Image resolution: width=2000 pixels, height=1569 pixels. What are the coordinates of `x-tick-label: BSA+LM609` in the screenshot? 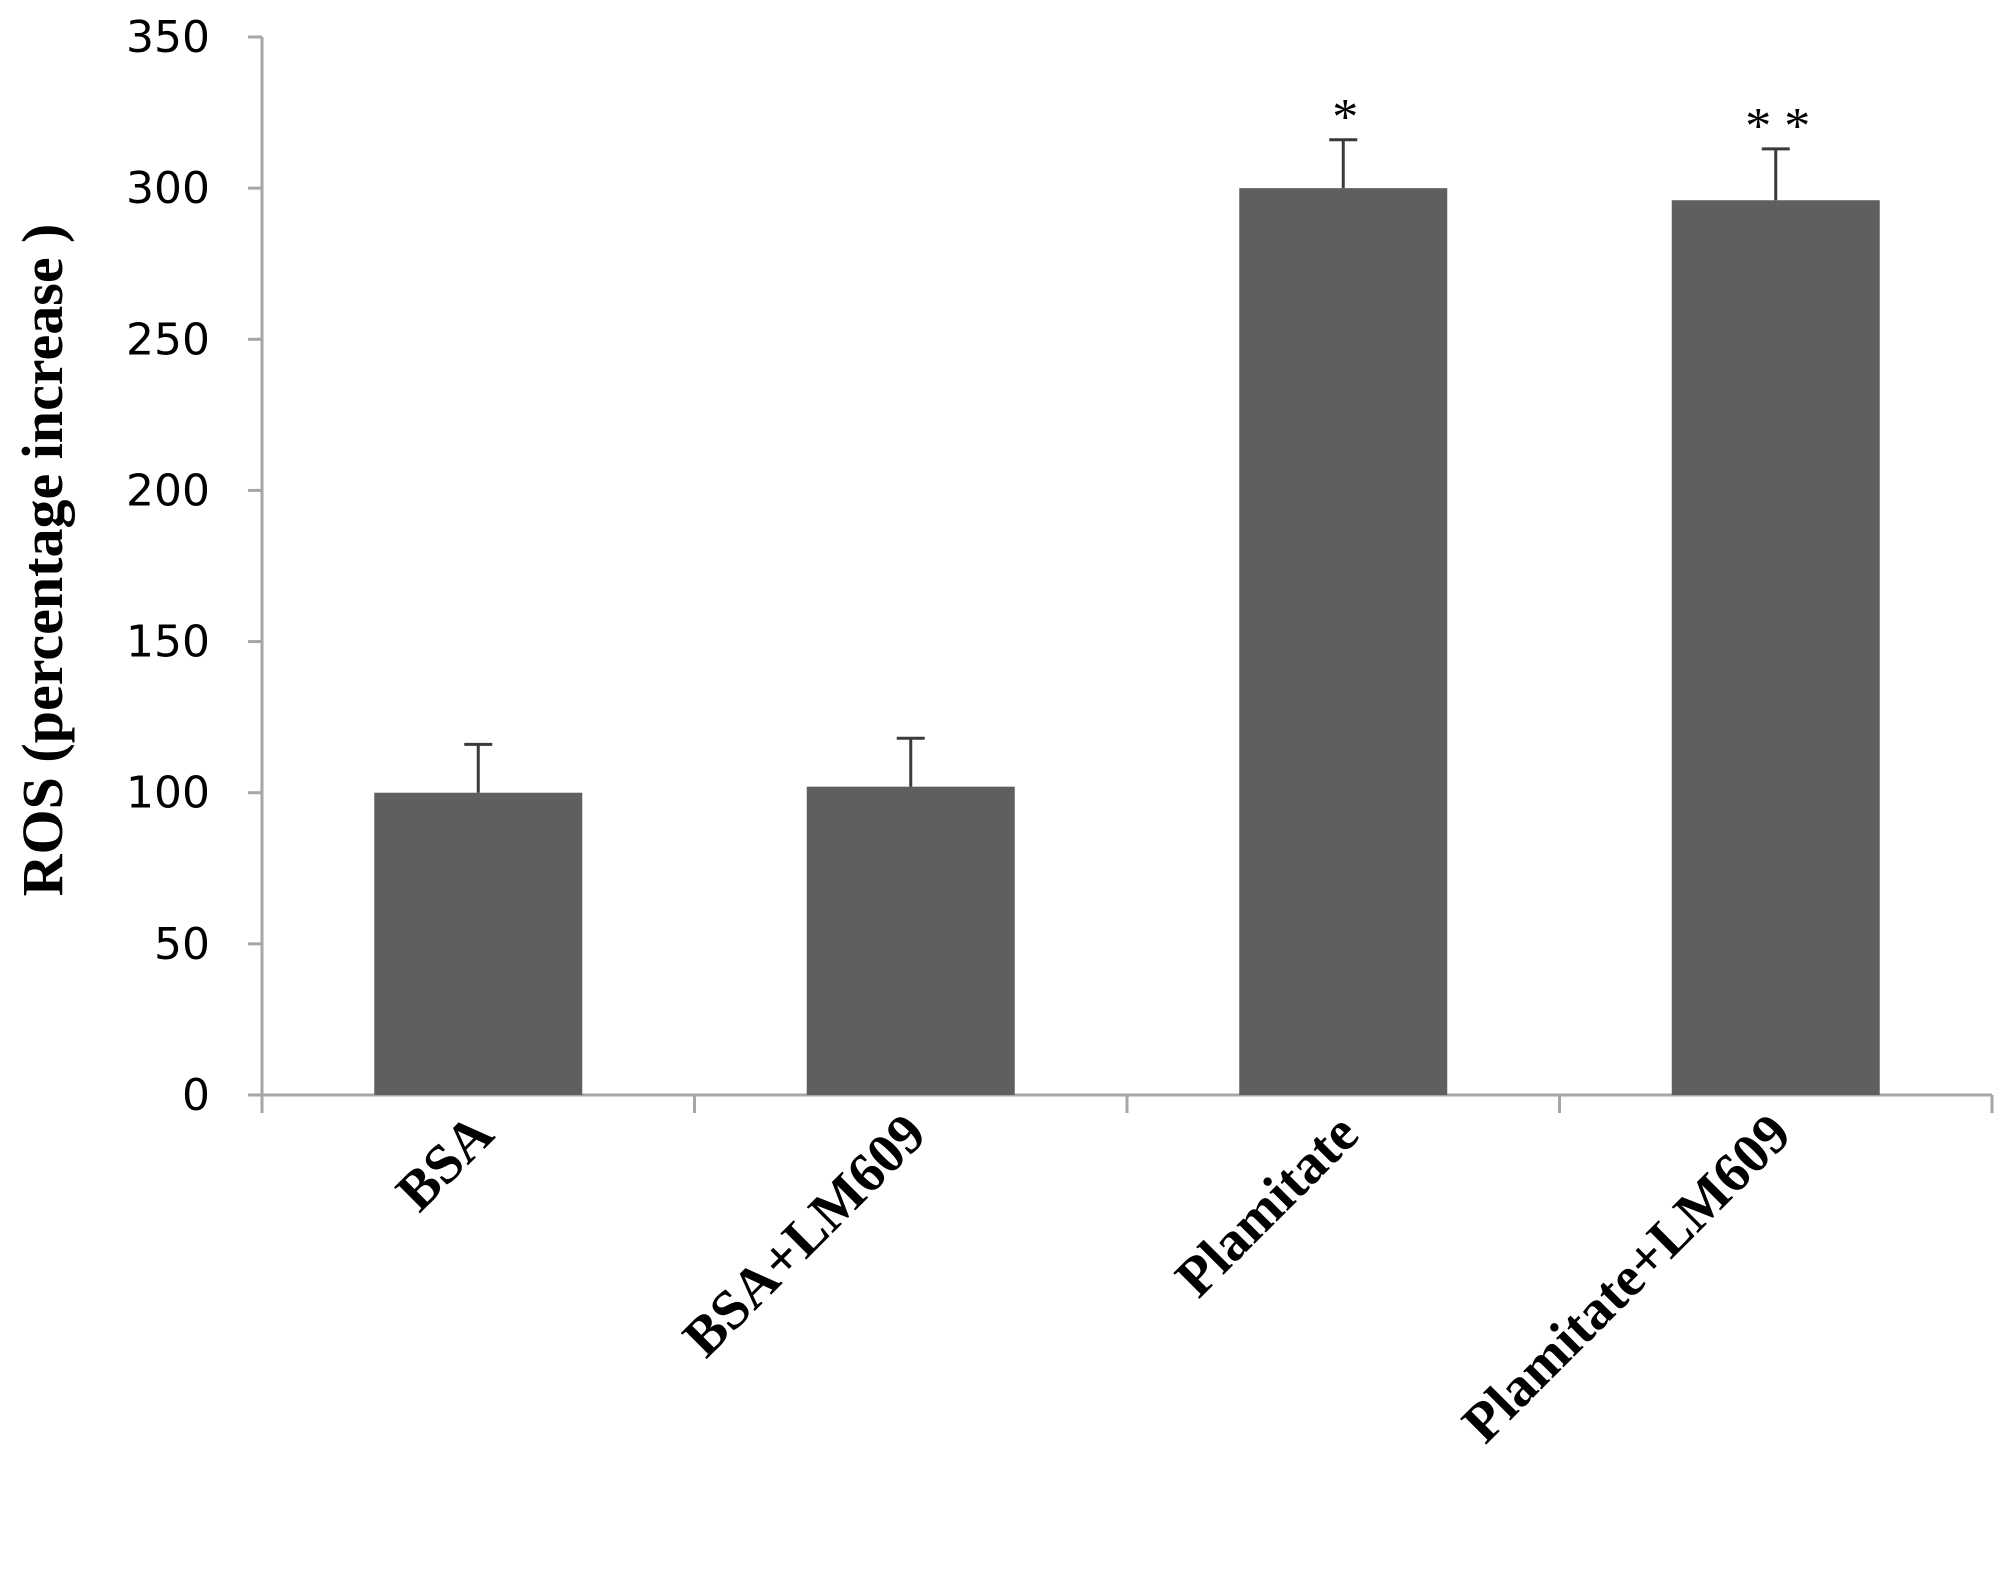 It's located at (804, 1235).